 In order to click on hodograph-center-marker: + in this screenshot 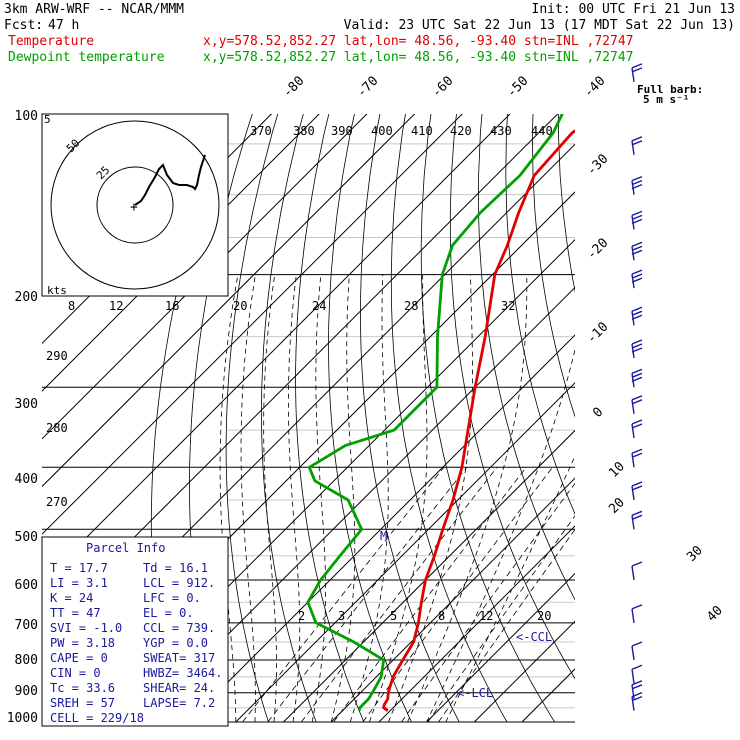, I will do `click(134, 207)`.